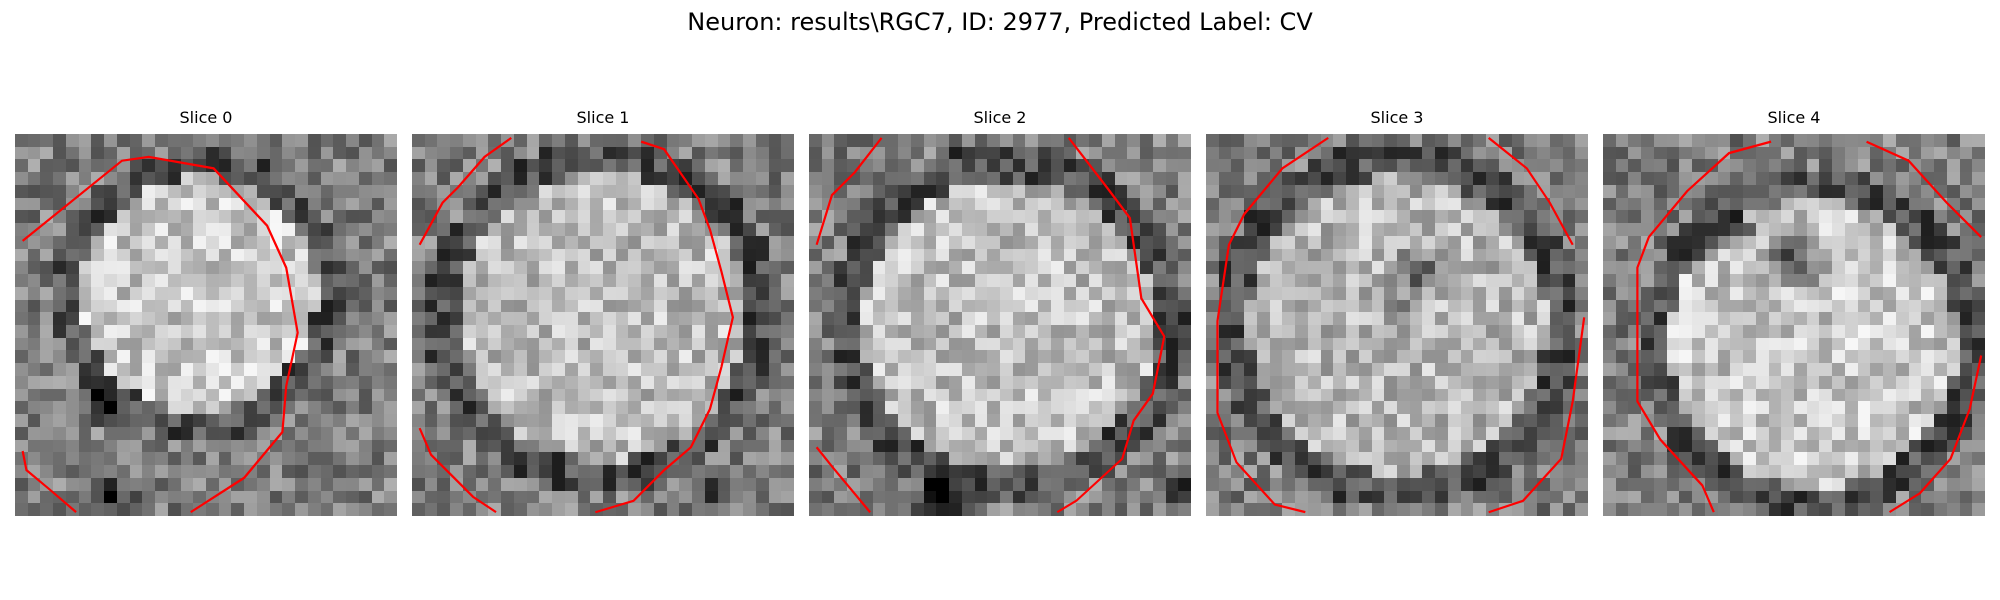  I want to click on slice-title-1: Slice 1, so click(603, 117).